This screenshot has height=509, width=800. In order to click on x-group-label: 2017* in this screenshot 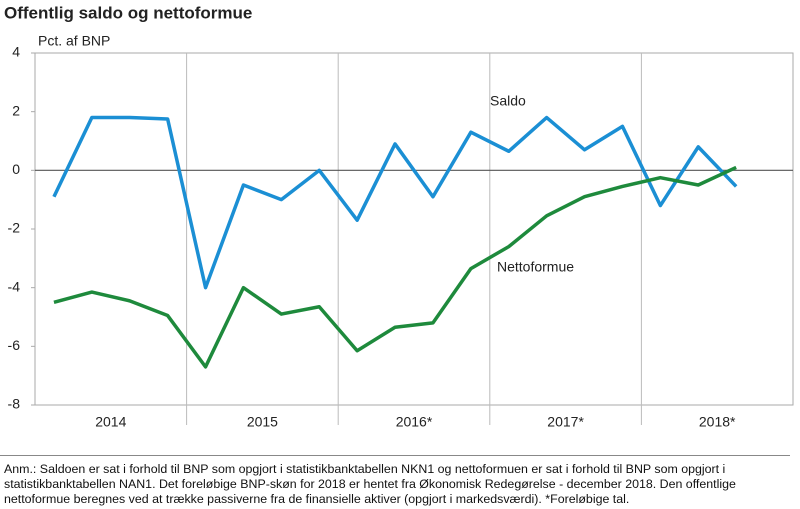, I will do `click(565, 422)`.